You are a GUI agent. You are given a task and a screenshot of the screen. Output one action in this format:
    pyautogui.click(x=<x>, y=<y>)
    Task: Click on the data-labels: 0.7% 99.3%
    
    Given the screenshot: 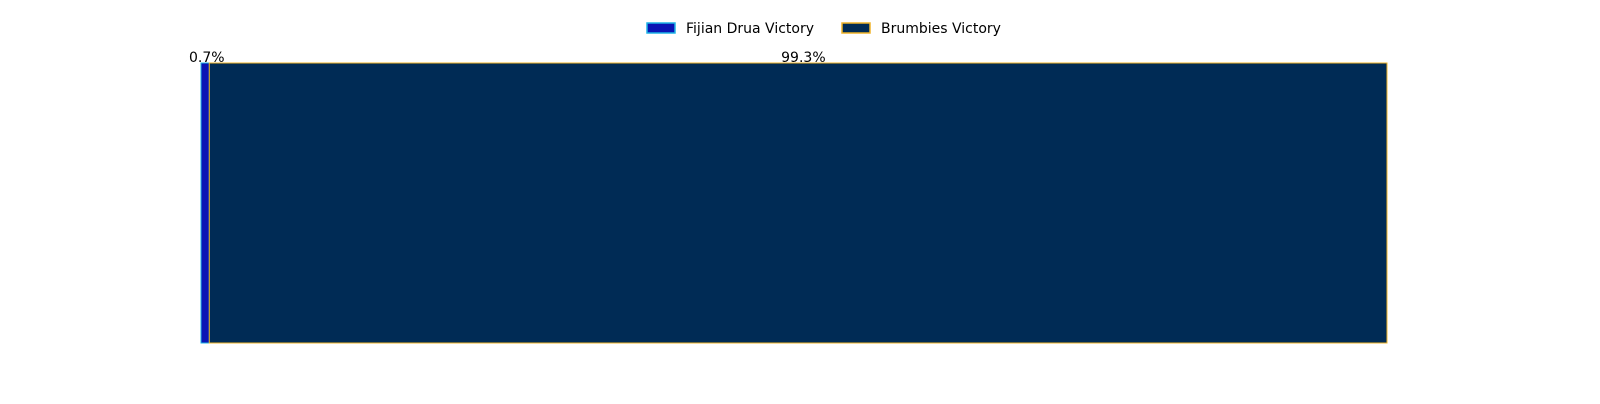 What is the action you would take?
    pyautogui.click(x=507, y=58)
    